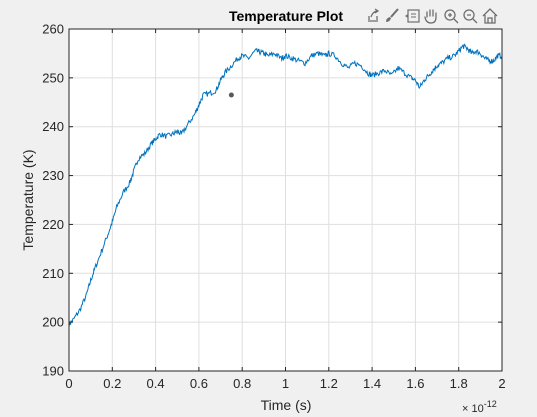 Image resolution: width=537 pixels, height=417 pixels. Describe the element at coordinates (68, 383) in the screenshot. I see `x-tick-label: 0` at that location.